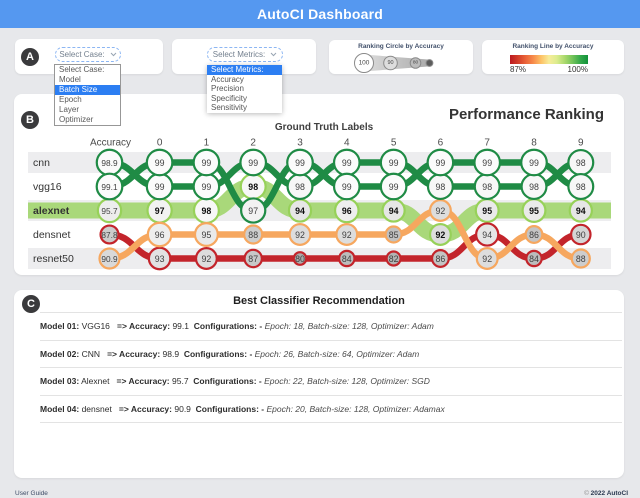 This screenshot has height=498, width=640. I want to click on select-case-option: Layer, so click(69, 109).